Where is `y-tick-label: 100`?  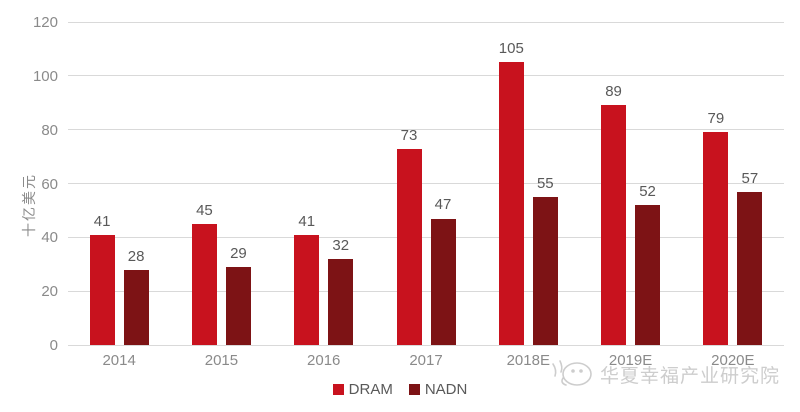
y-tick-label: 100 is located at coordinates (45, 76).